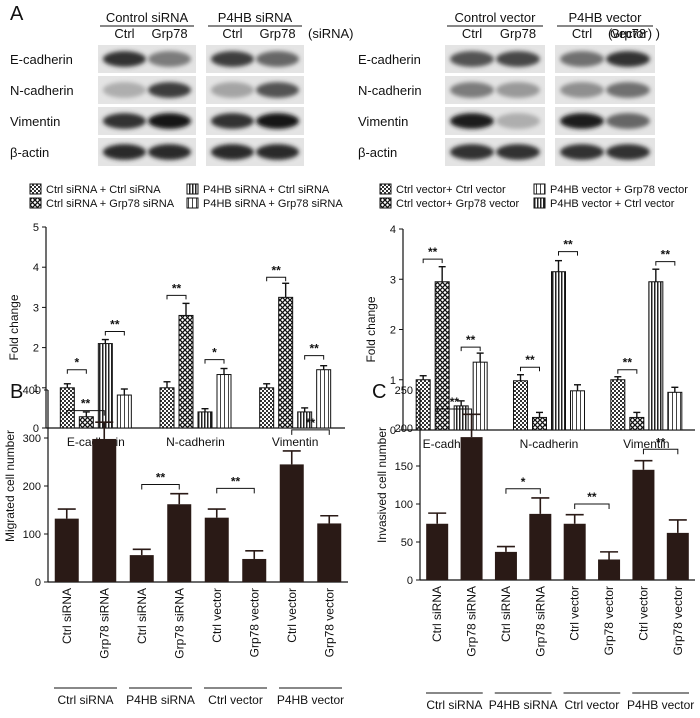  I want to click on panel-letter-a: A, so click(17, 14).